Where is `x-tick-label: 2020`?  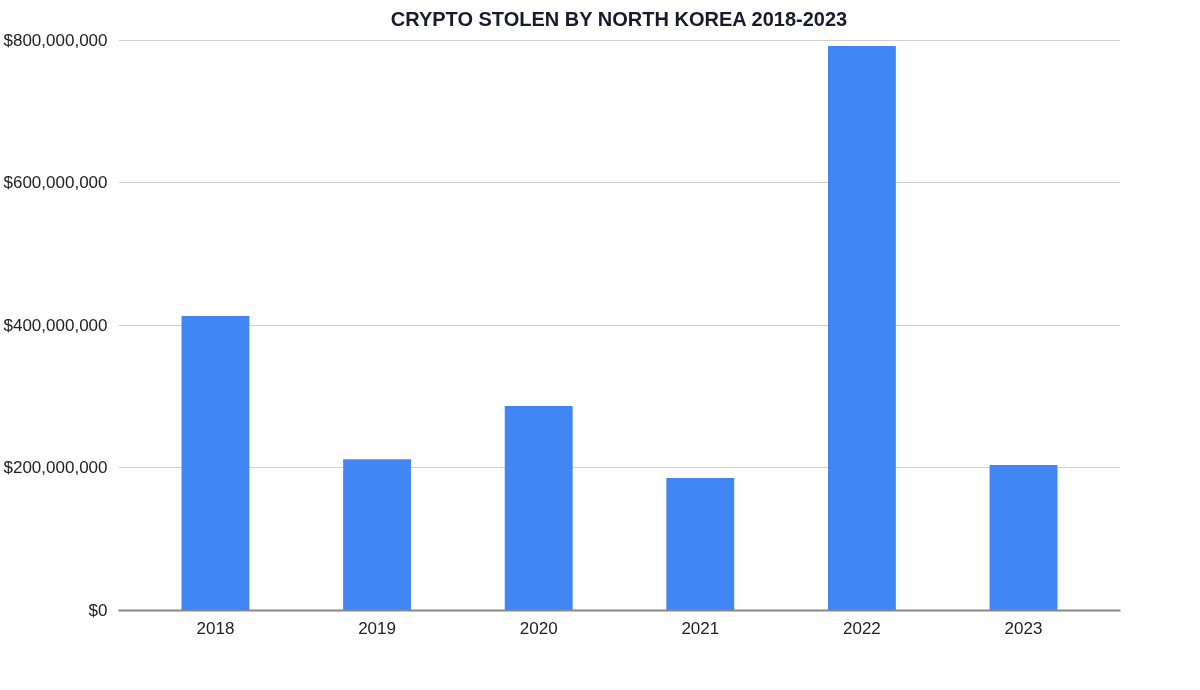
x-tick-label: 2020 is located at coordinates (538, 628).